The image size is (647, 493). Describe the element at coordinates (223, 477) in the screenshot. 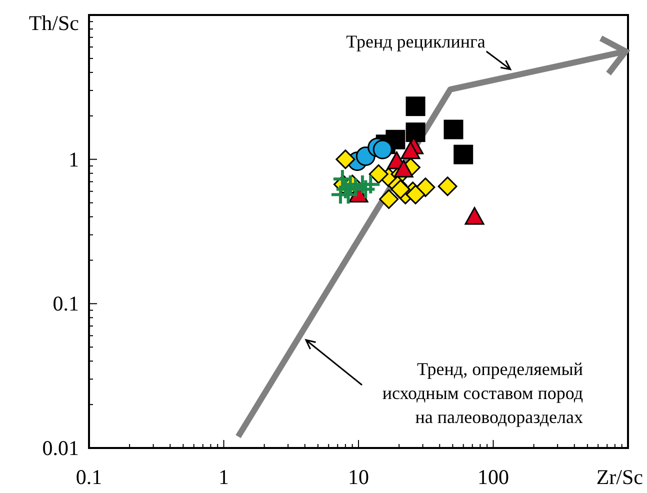

I see `x-tick-label: 1` at that location.